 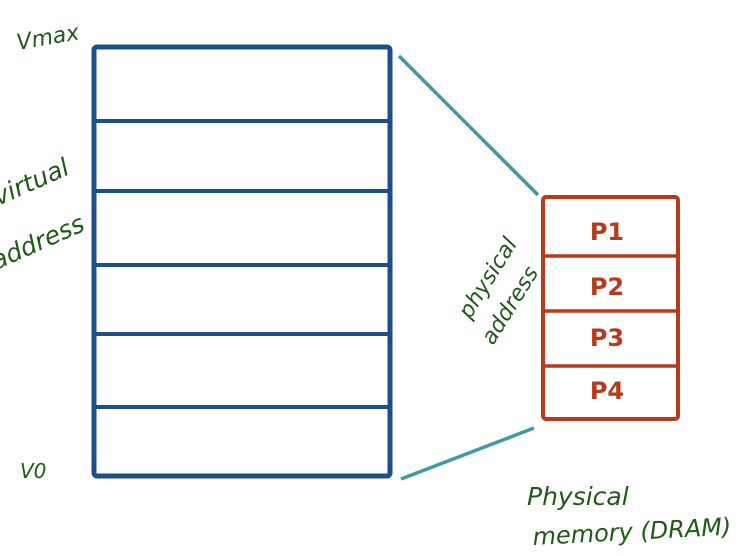 What do you see at coordinates (468, 125) in the screenshot?
I see `mapping-line-top` at bounding box center [468, 125].